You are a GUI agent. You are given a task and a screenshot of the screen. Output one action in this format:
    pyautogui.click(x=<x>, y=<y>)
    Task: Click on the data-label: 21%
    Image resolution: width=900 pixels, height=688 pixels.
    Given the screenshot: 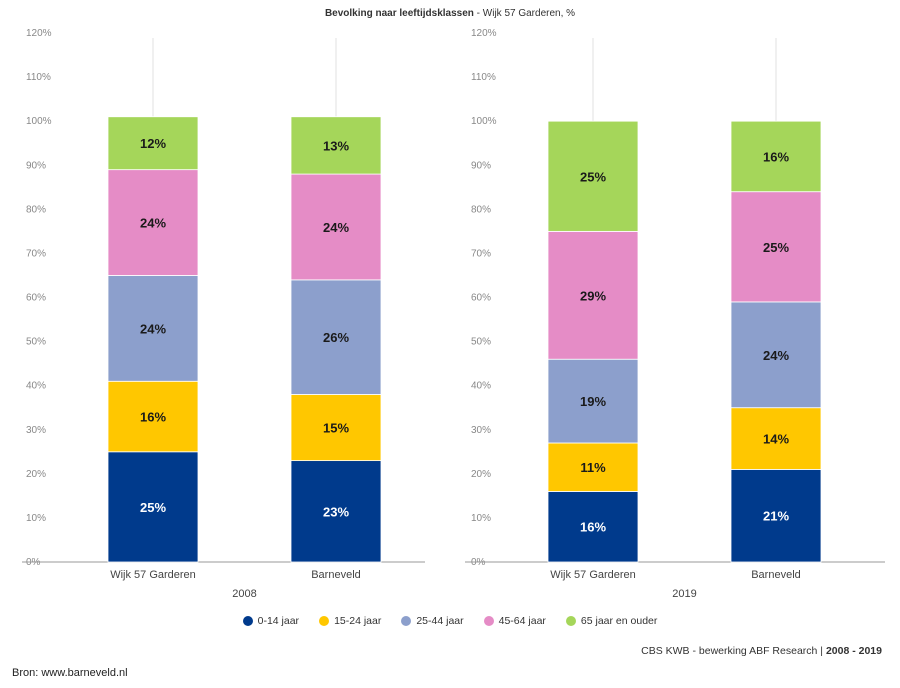 What is the action you would take?
    pyautogui.click(x=776, y=516)
    